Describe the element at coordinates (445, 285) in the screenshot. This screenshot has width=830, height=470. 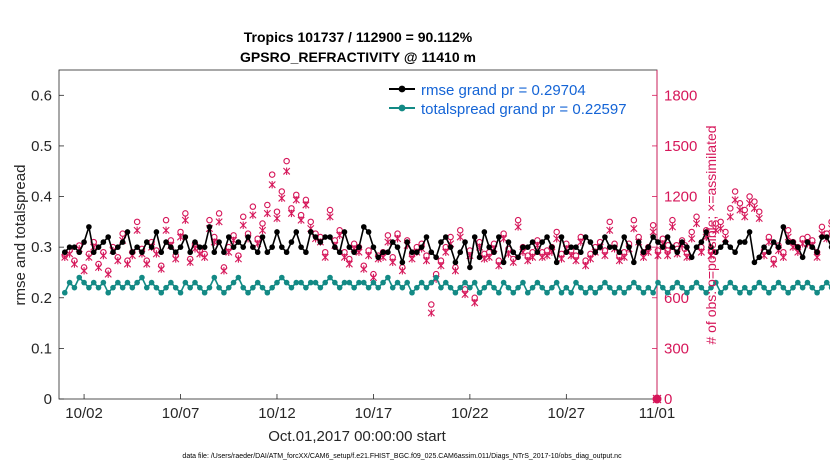
I see `totalspread-series` at that location.